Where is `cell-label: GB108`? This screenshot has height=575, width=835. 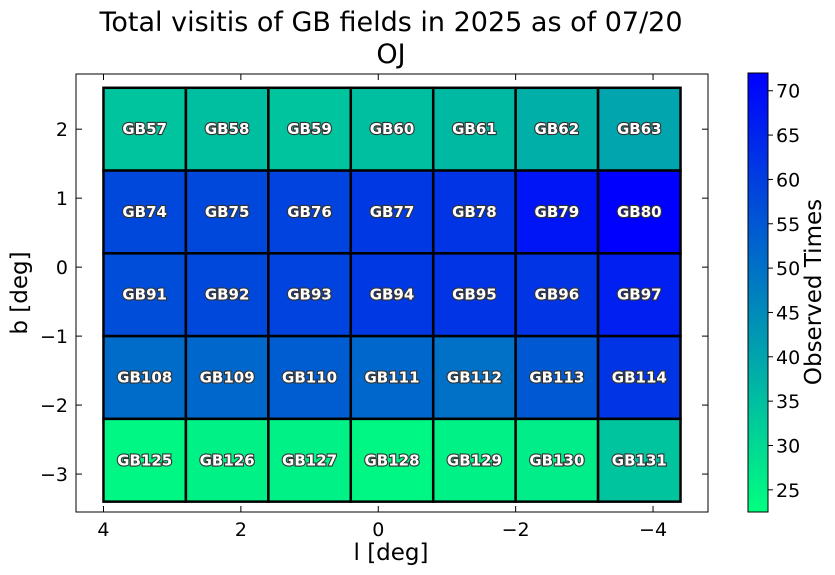
cell-label: GB108 is located at coordinates (144, 377).